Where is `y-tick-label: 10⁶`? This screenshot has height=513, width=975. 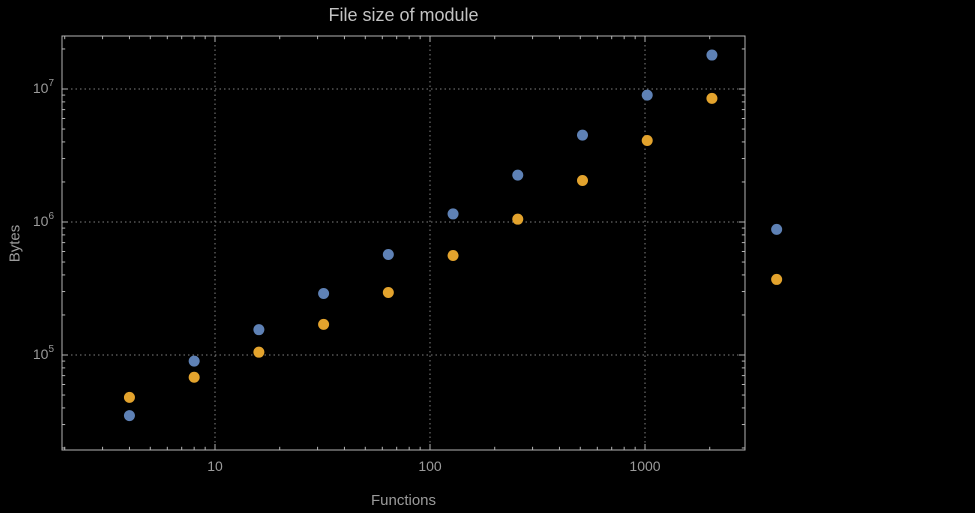 y-tick-label: 10⁶ is located at coordinates (44, 220).